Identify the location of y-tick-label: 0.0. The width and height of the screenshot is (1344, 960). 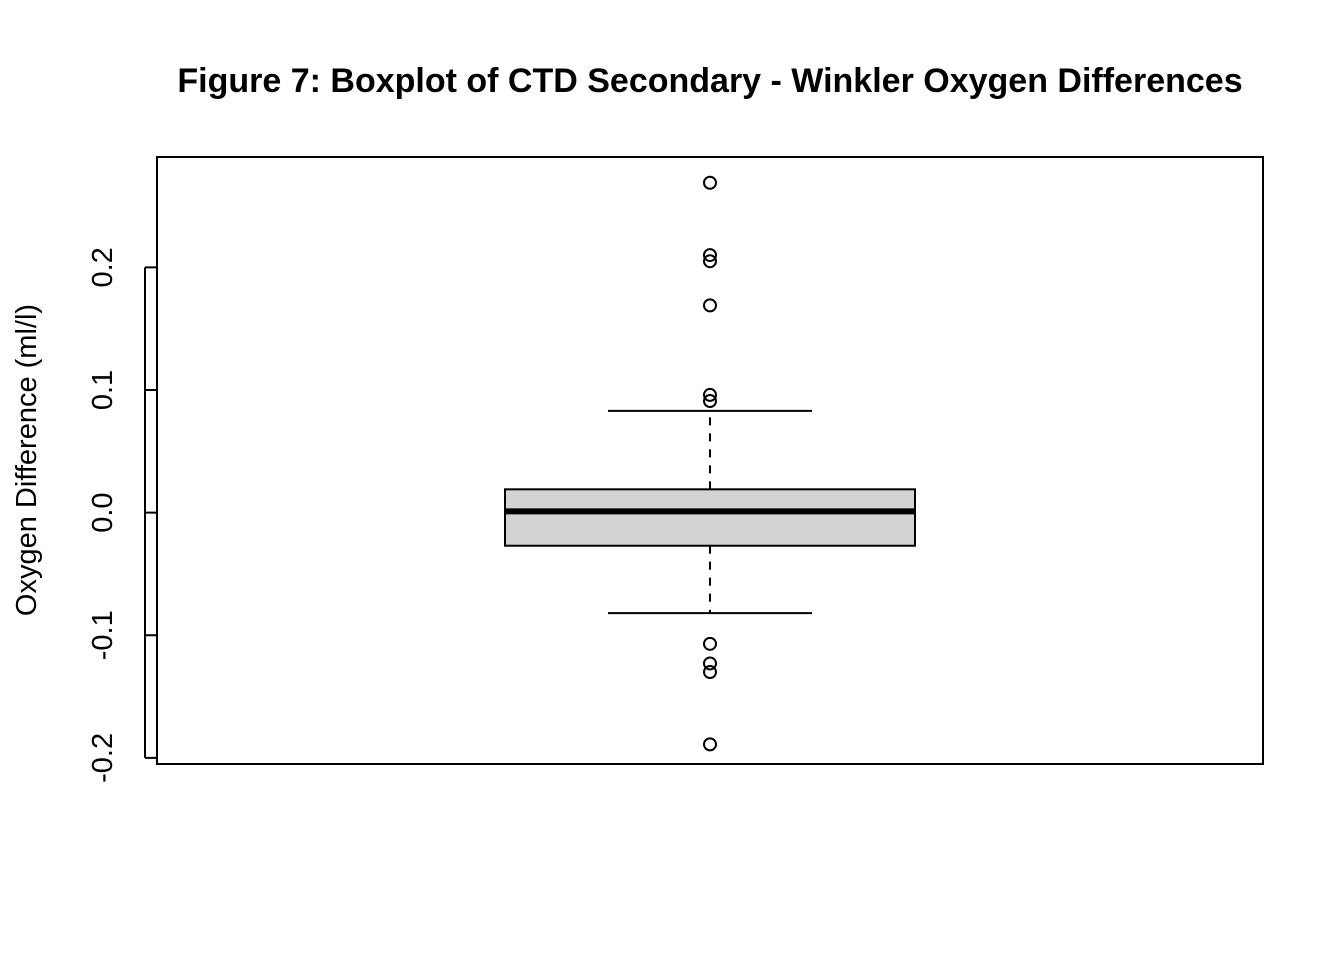
(103, 512).